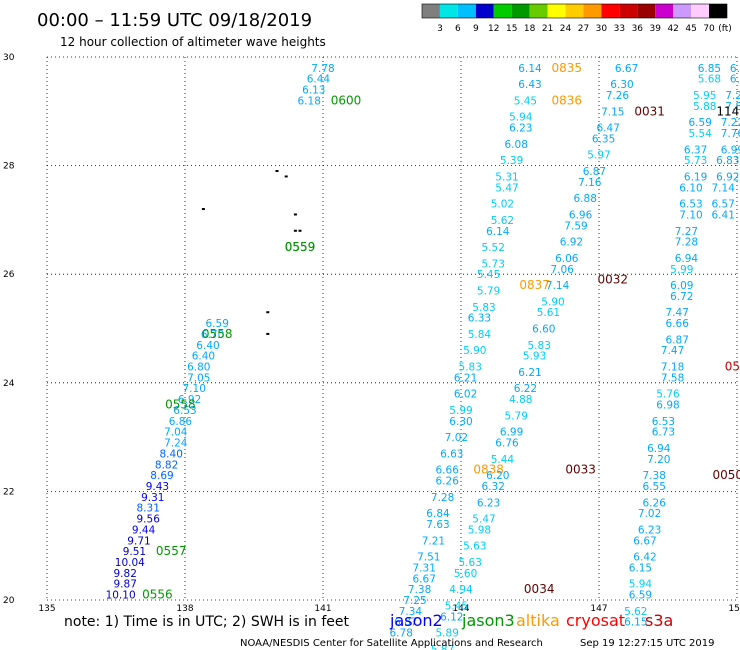 This screenshot has height=650, width=740. Describe the element at coordinates (174, 20) in the screenshot. I see `chart-title: 00:00 – 11:59 UTC 09/18/2019` at that location.